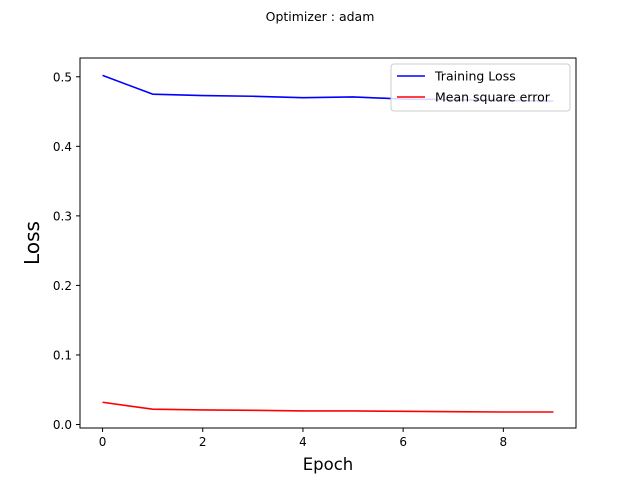  I want to click on y-tick-label: 0.0, so click(62, 425).